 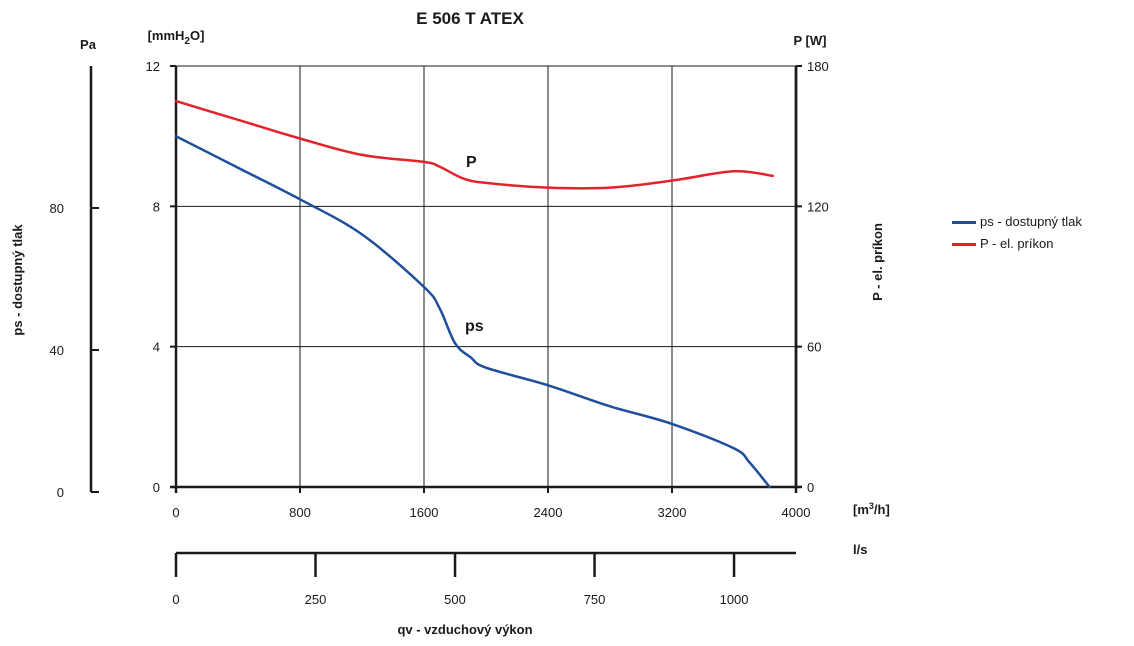 I want to click on curve-label-ps: ps, so click(x=474, y=326).